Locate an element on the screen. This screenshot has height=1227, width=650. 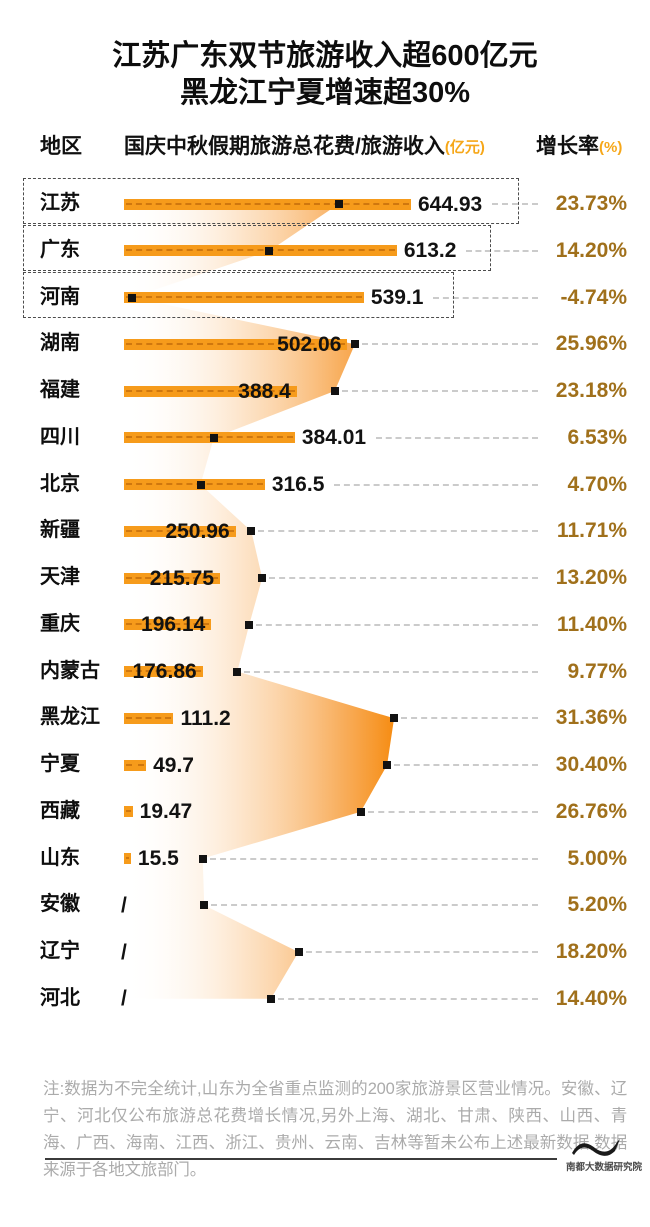
growth-label: 11.40% is located at coordinates (591, 624).